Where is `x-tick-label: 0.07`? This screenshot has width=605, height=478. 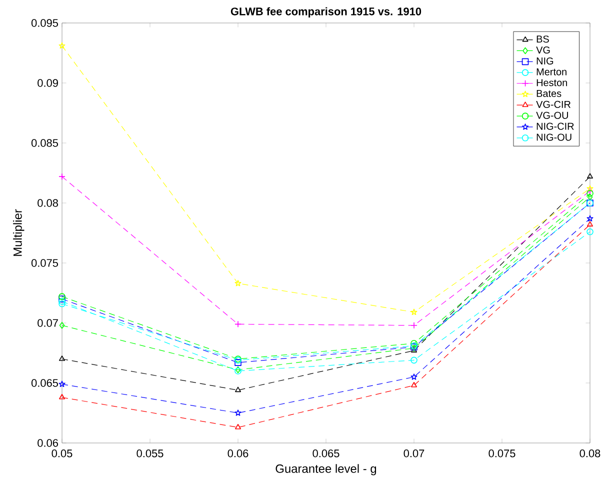 x-tick-label: 0.07 is located at coordinates (414, 454).